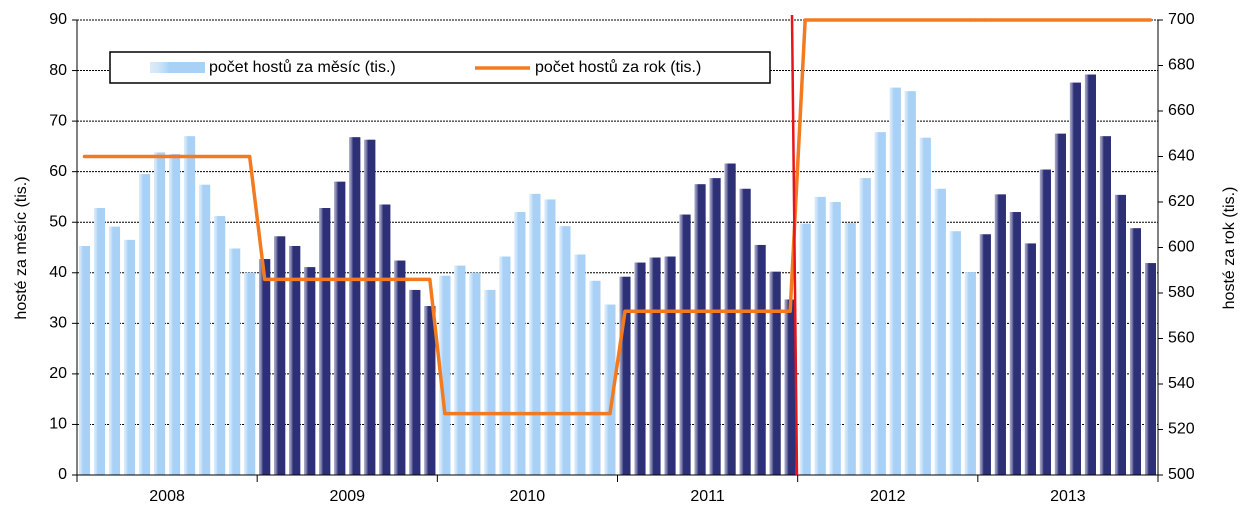 The width and height of the screenshot is (1245, 522). What do you see at coordinates (1181, 247) in the screenshot?
I see `y2-tick-label: 600` at bounding box center [1181, 247].